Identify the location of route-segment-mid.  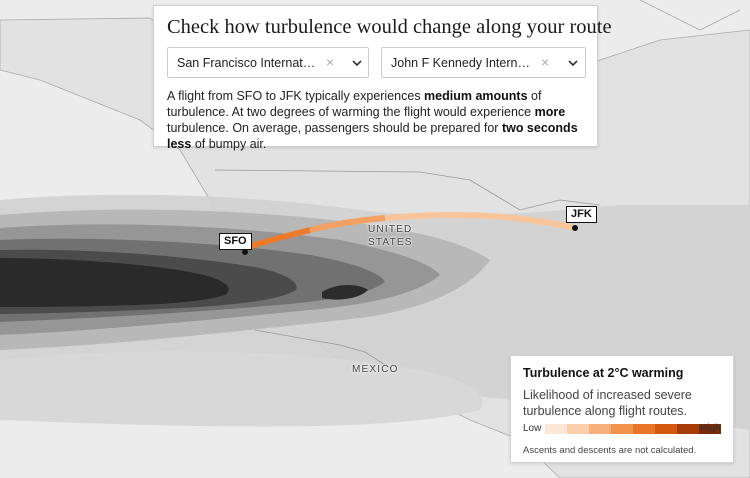
(347, 224).